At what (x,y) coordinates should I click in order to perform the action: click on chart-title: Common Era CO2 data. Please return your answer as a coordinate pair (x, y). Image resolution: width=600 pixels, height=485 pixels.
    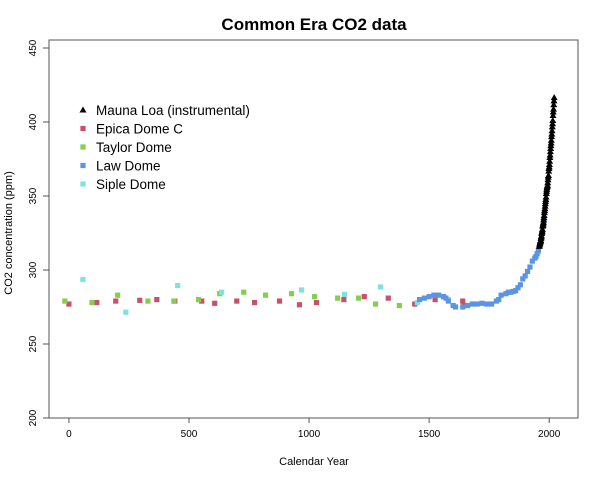
    Looking at the image, I should click on (314, 24).